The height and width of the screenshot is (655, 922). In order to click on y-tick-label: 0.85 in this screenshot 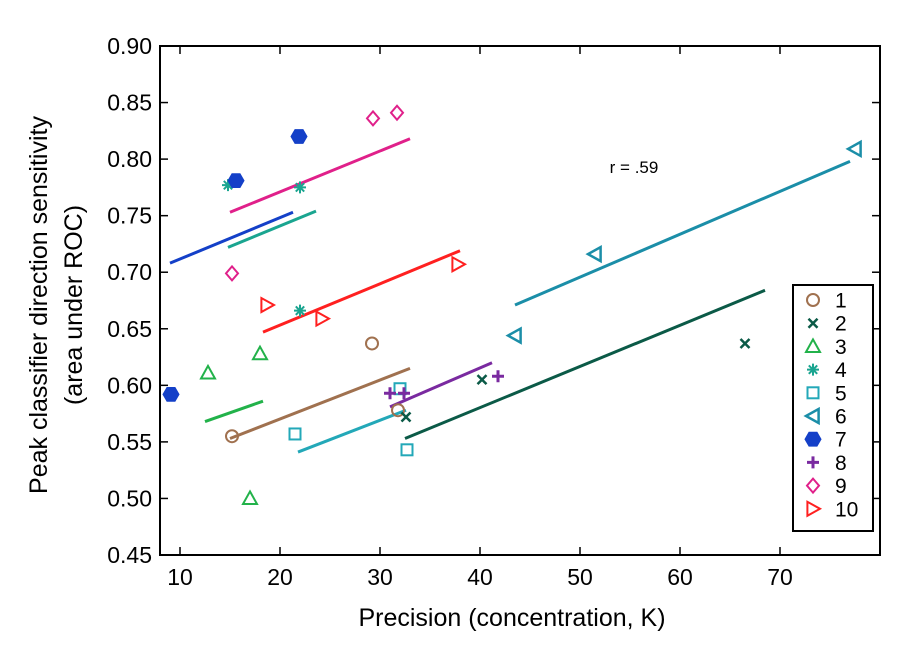, I will do `click(129, 103)`.